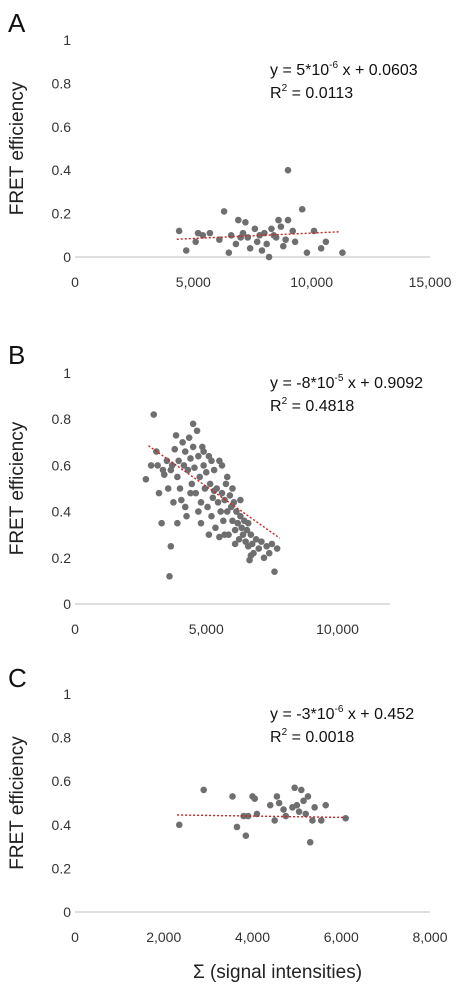 The height and width of the screenshot is (993, 458). Describe the element at coordinates (62, 868) in the screenshot. I see `y-tick-label: 0.2` at that location.